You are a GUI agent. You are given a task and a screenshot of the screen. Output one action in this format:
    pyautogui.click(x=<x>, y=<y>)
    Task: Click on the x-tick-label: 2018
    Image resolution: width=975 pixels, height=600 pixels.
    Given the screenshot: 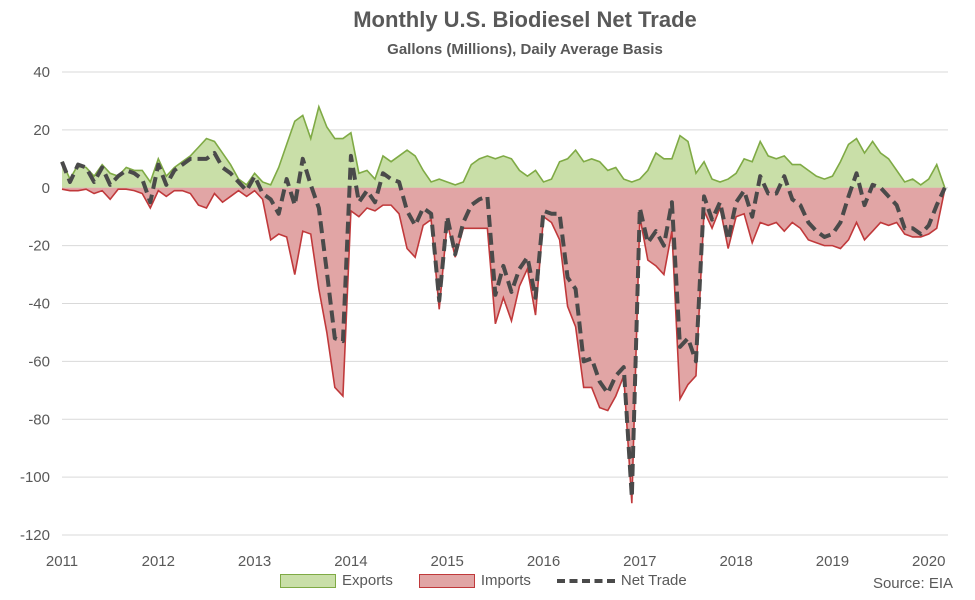 What is the action you would take?
    pyautogui.click(x=735, y=561)
    